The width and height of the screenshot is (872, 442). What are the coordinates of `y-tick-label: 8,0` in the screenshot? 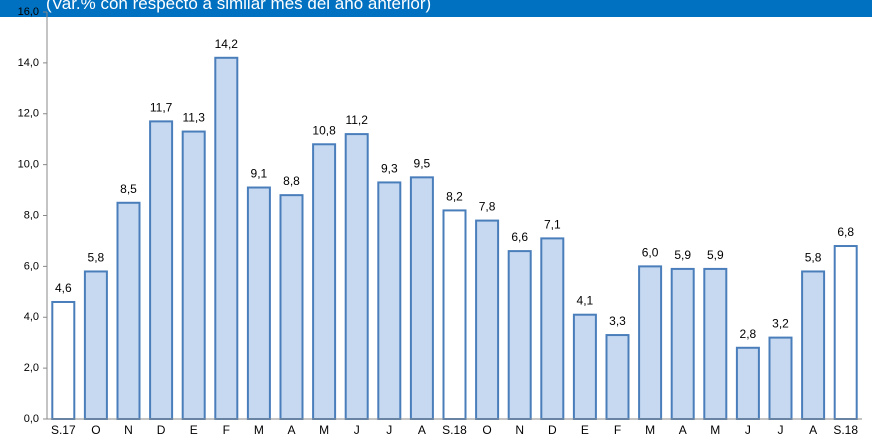 It's located at (31, 215).